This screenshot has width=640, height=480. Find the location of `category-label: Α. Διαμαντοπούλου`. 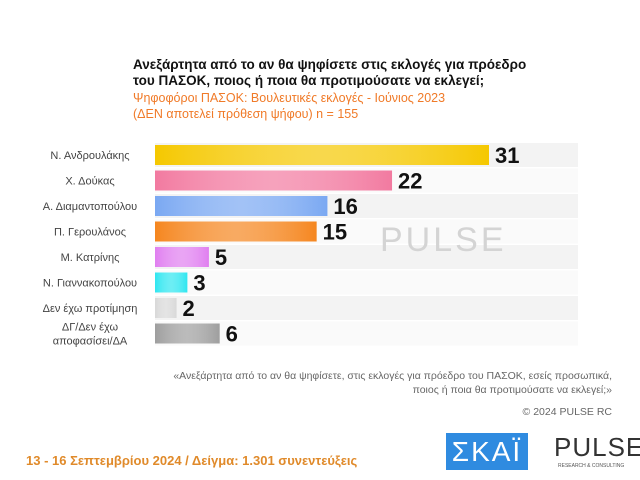

category-label: Α. Διαμαντοπούλου is located at coordinates (90, 207).